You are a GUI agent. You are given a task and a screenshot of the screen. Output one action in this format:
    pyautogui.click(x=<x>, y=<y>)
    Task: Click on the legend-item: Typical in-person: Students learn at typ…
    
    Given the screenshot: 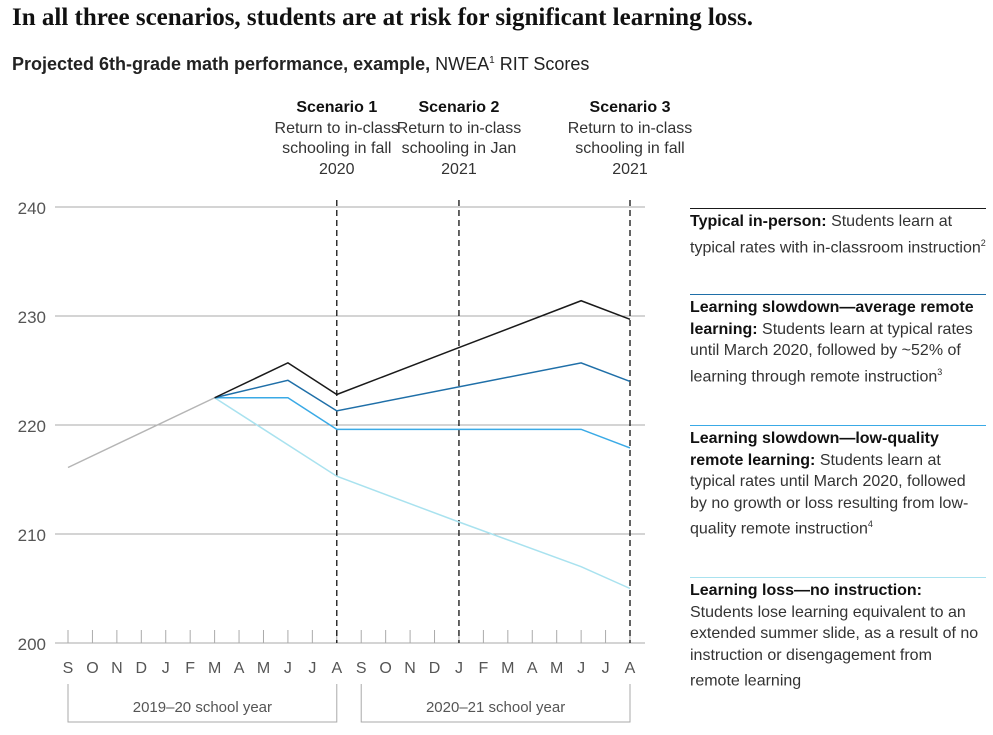 What is the action you would take?
    pyautogui.click(x=838, y=233)
    